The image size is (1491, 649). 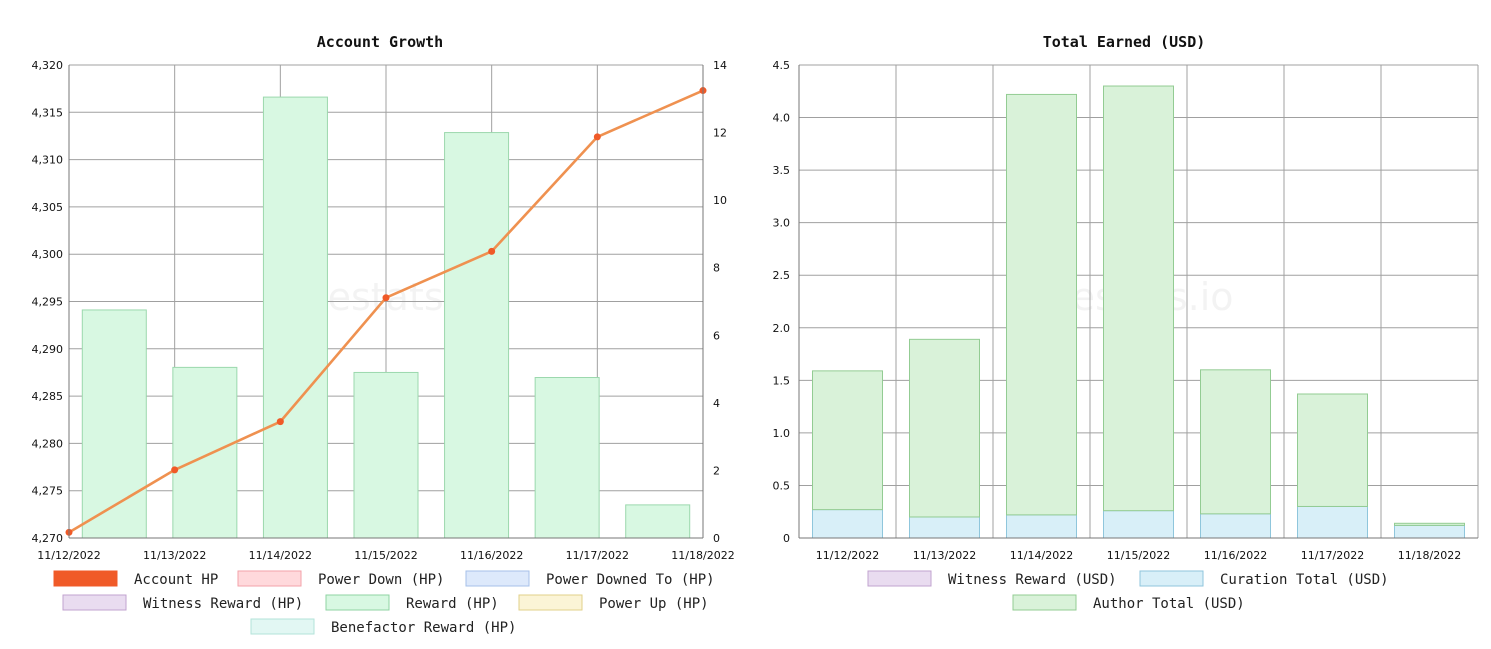 I want to click on y-left-tick-label: 4,275, so click(x=48, y=491).